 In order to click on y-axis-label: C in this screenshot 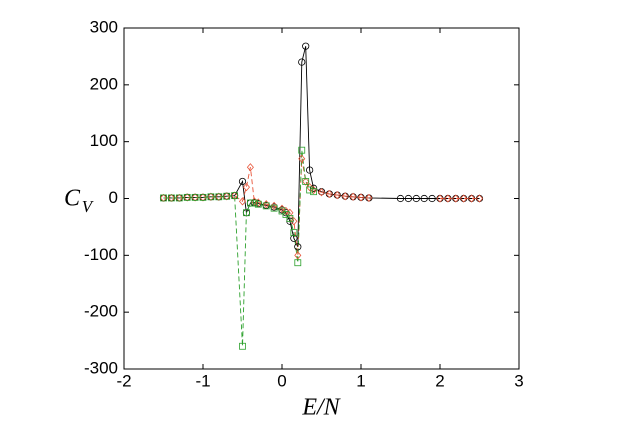, I will do `click(72, 199)`.